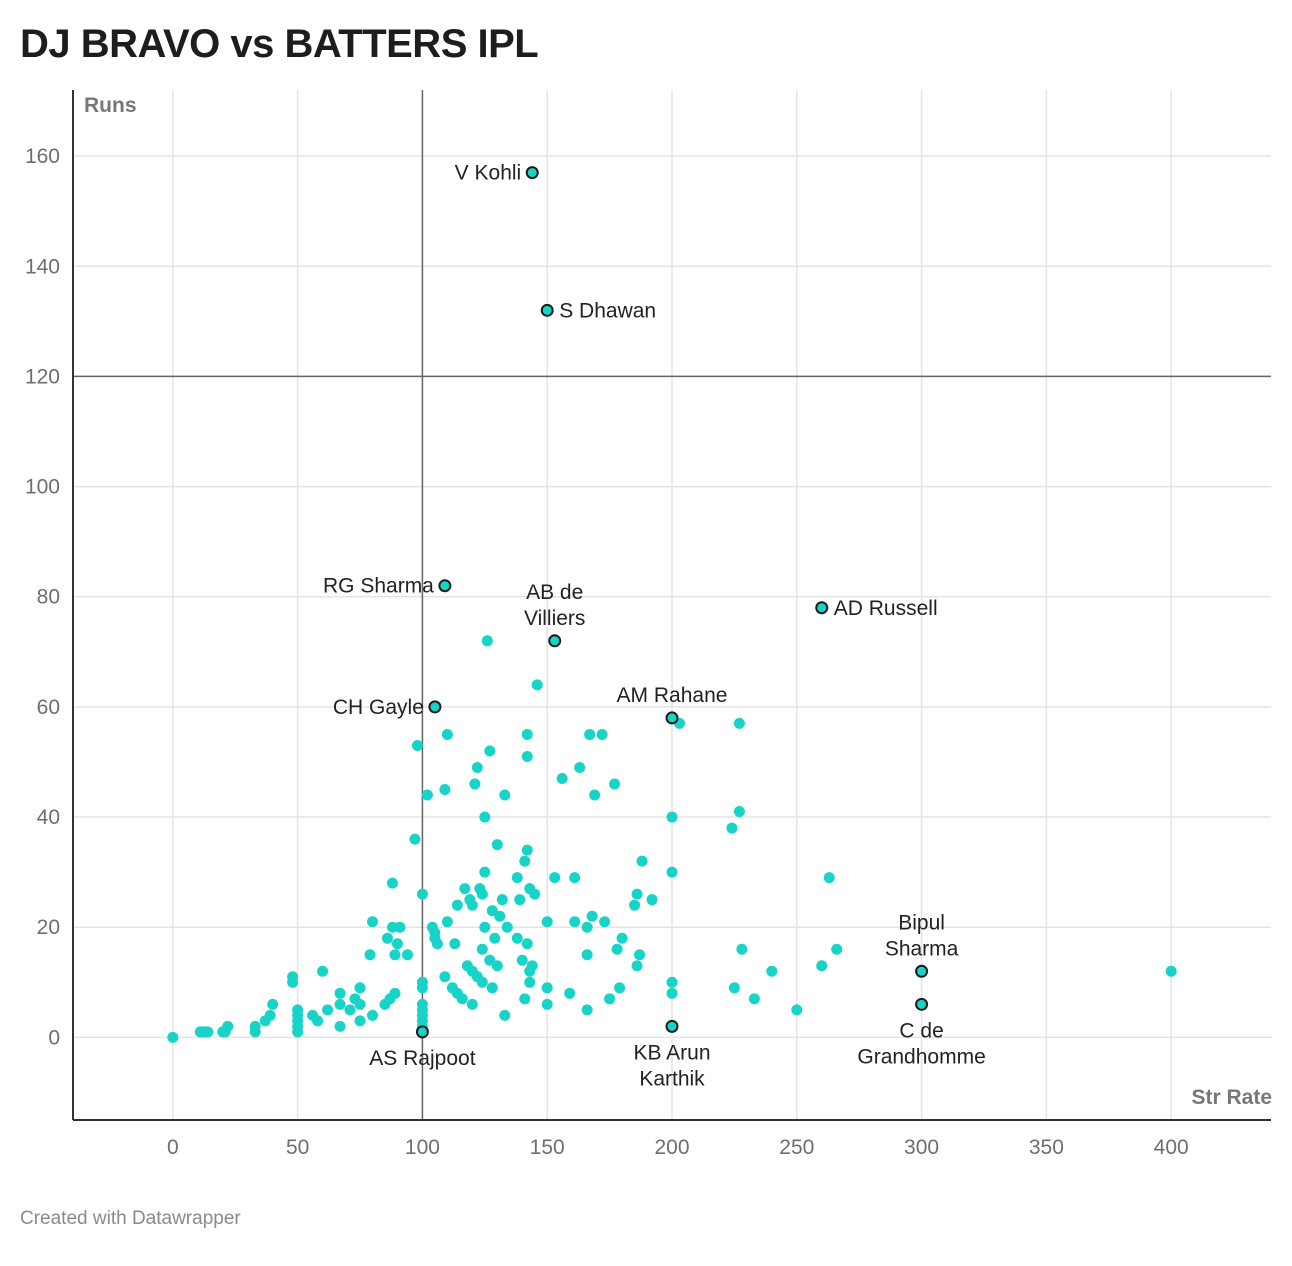  Describe the element at coordinates (48, 597) in the screenshot. I see `y-tick-label: 80` at that location.